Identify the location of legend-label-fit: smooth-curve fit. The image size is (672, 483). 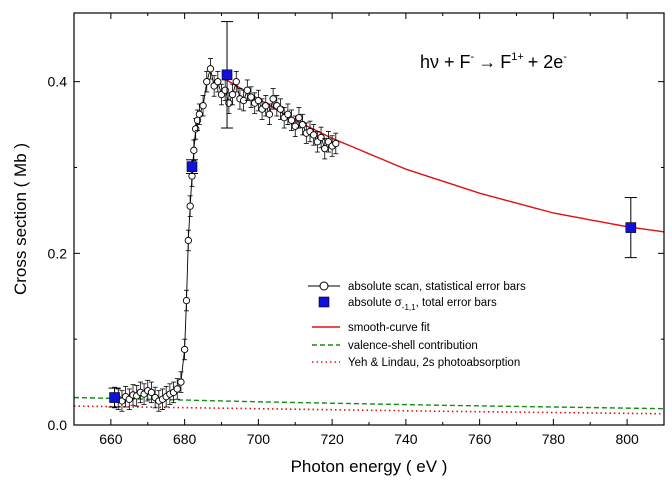
(389, 328).